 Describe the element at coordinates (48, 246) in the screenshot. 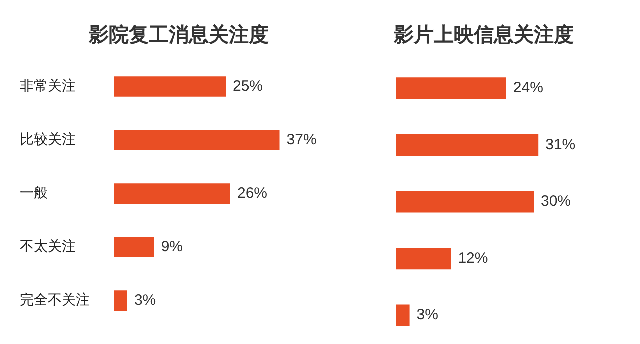

I see `y-tick-label: 不太关注` at that location.